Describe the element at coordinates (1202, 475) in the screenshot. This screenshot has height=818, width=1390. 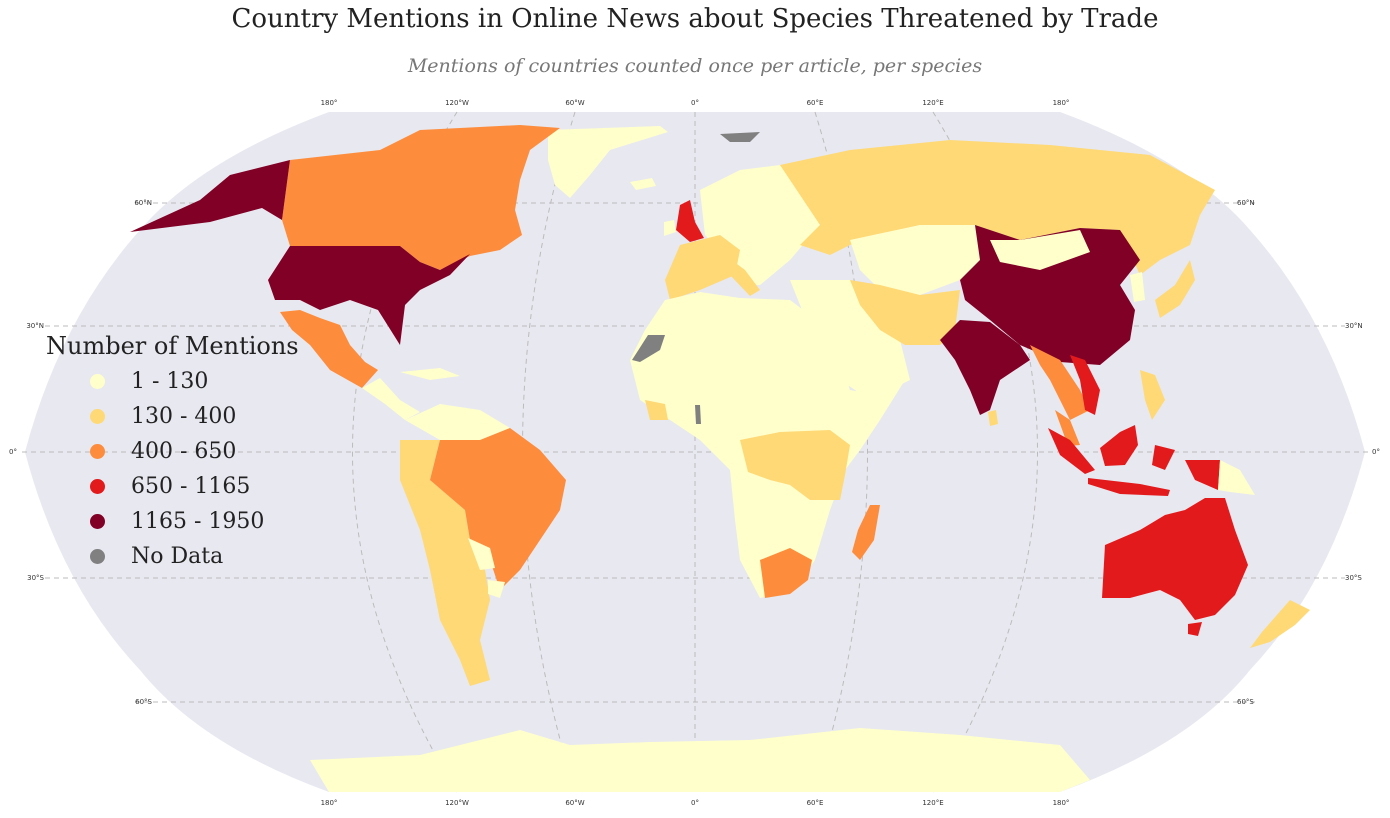
I see `indonesia-papua` at that location.